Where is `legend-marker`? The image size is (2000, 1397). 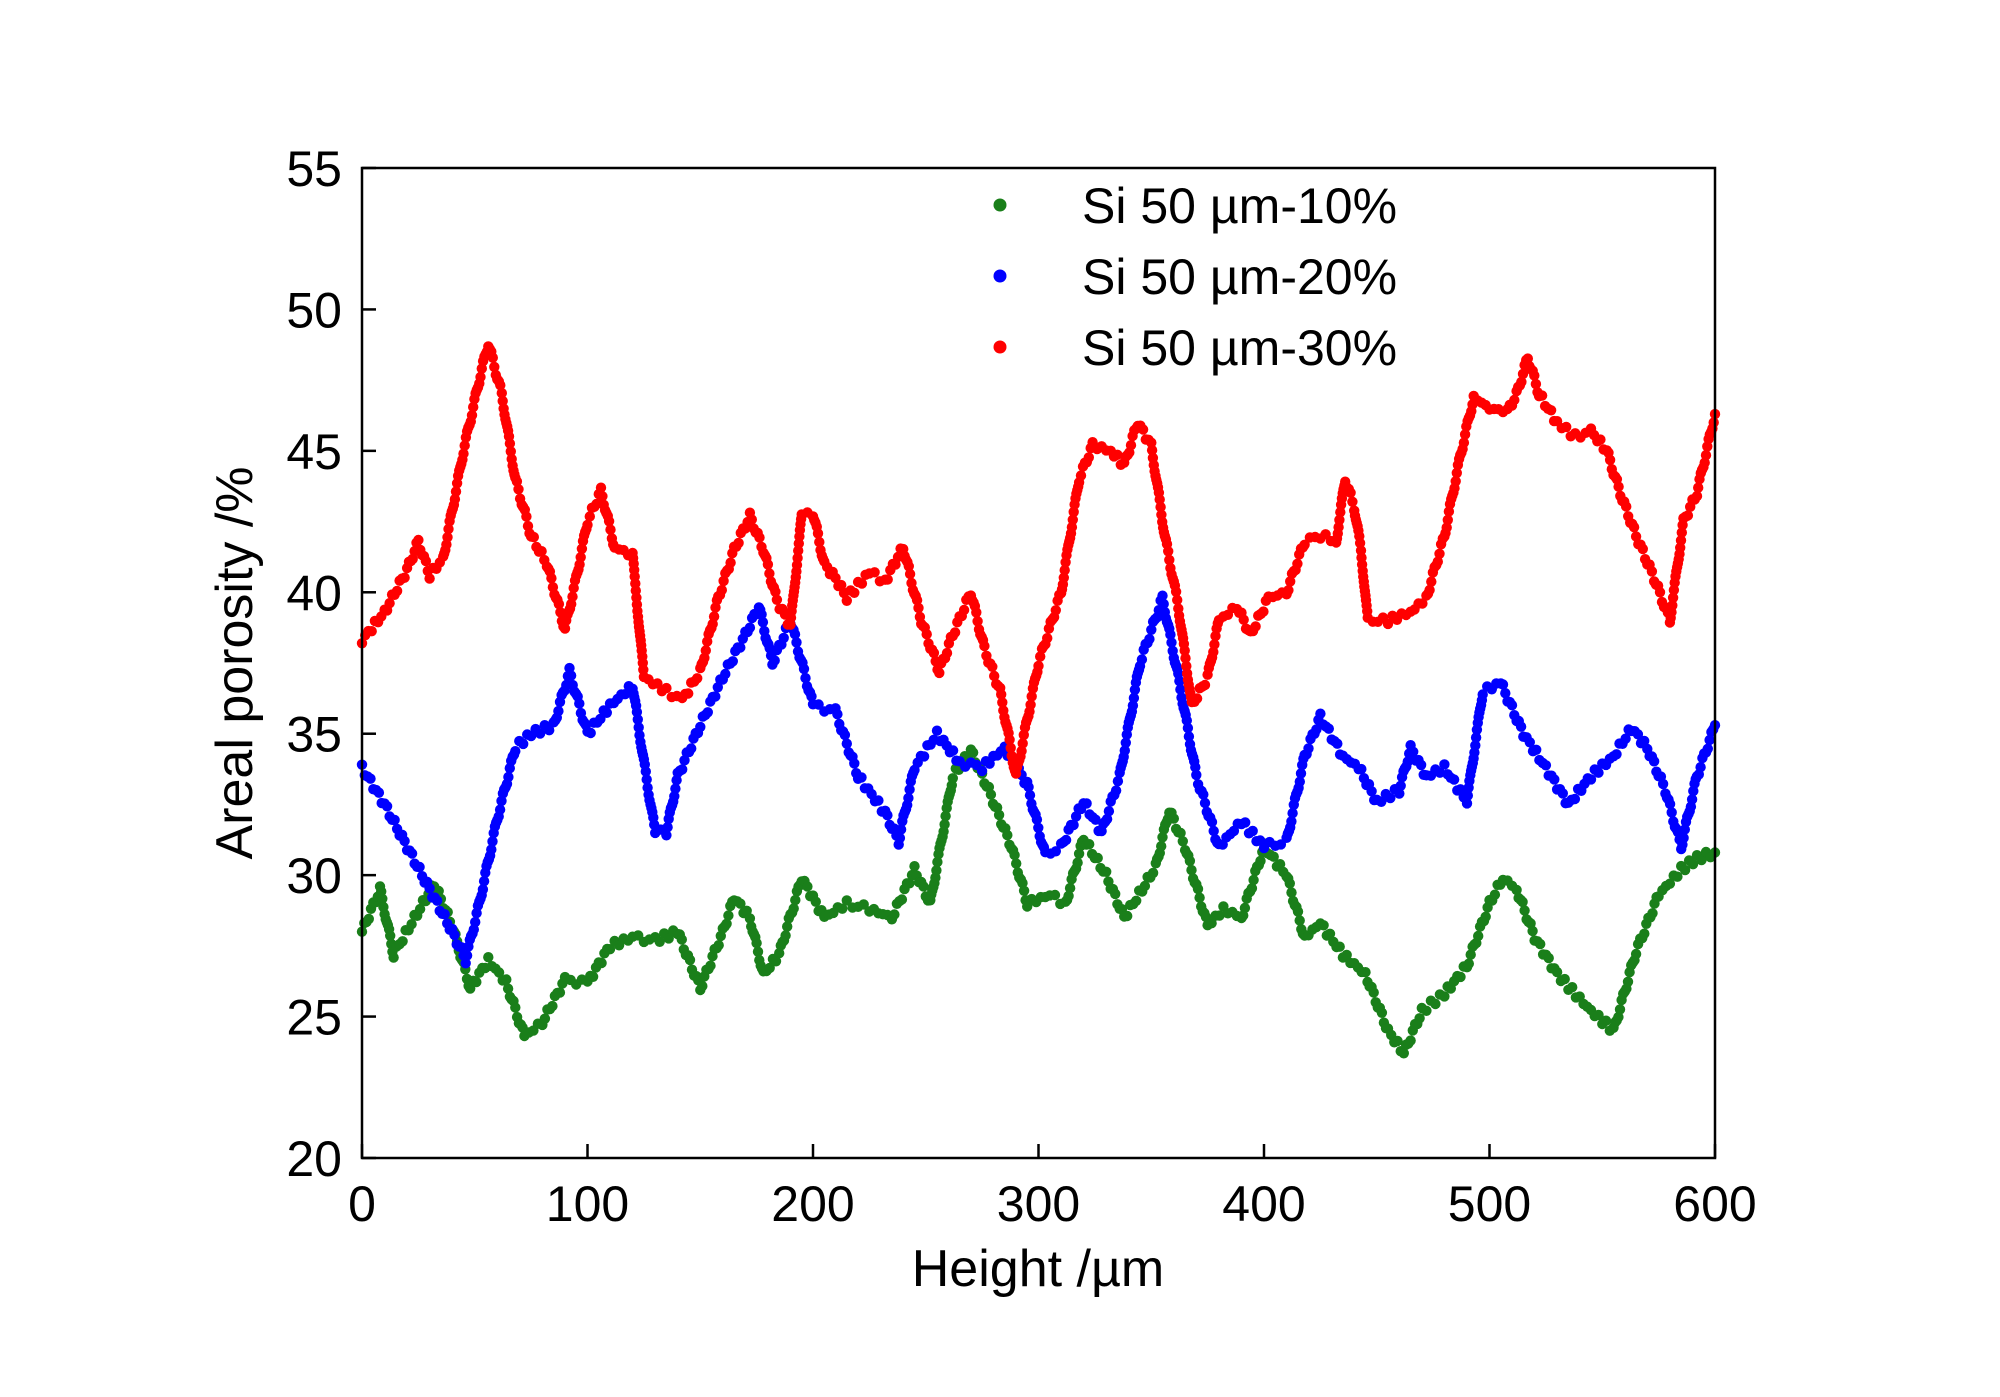
legend-marker is located at coordinates (1000, 347).